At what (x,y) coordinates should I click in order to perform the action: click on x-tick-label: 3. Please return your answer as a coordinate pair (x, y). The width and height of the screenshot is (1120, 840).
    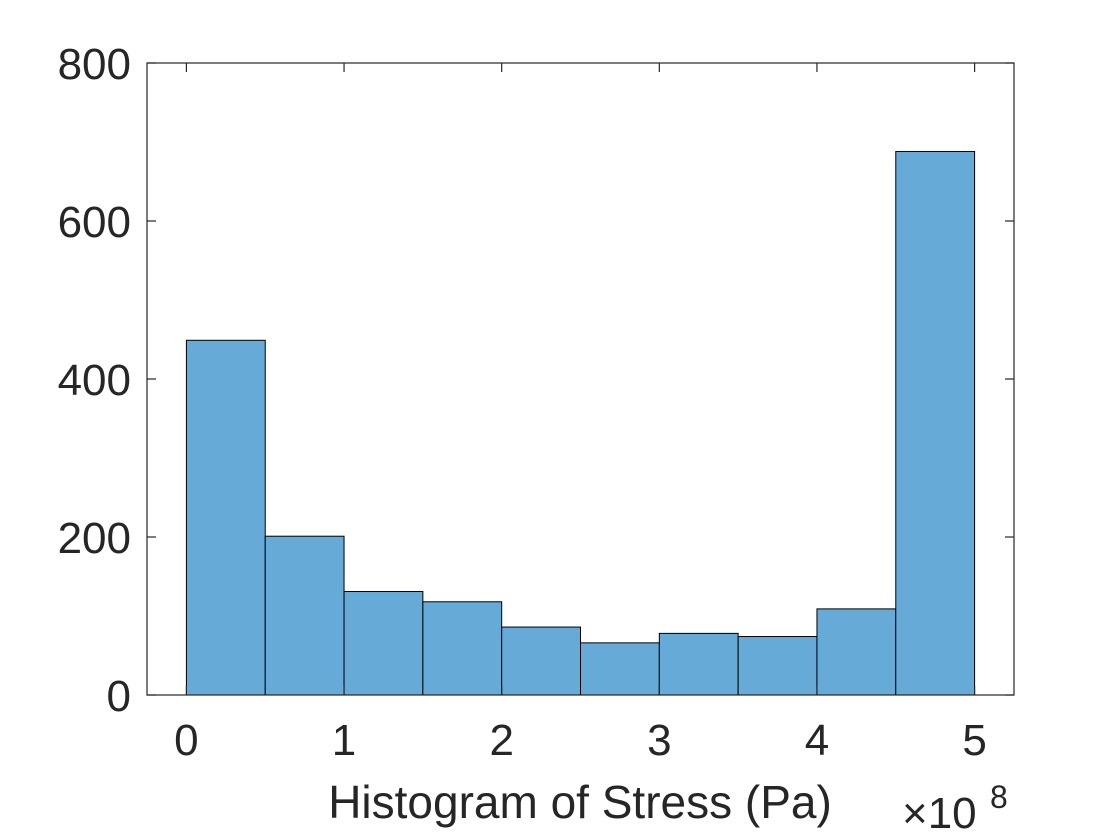
    Looking at the image, I should click on (659, 740).